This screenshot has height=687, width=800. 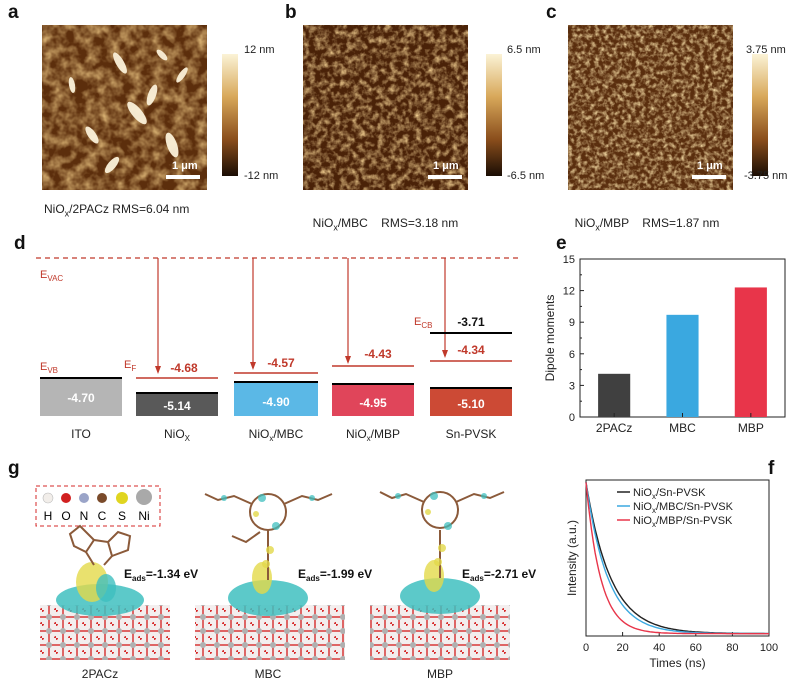 I want to click on block-pvsk, so click(x=471, y=402).